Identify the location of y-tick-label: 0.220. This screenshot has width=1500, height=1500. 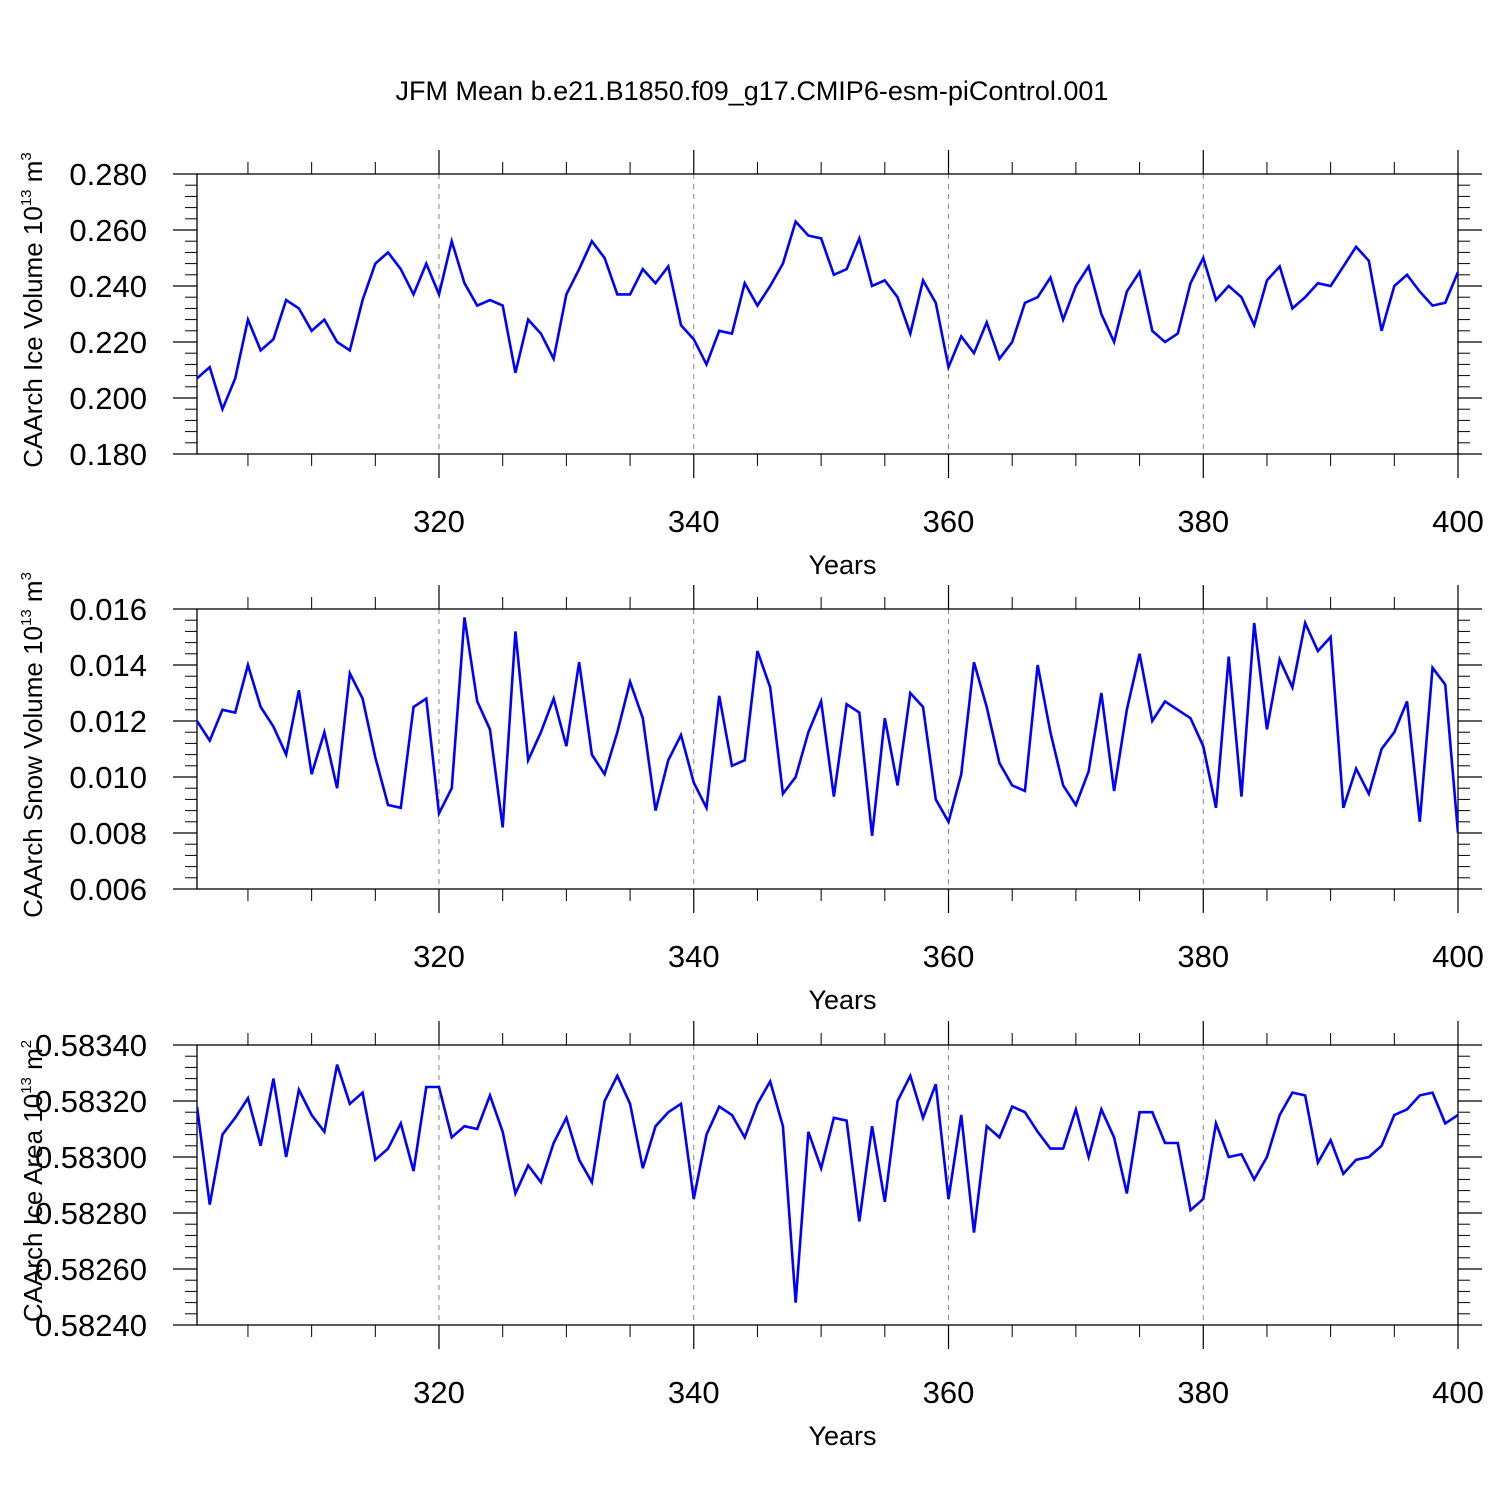
(108, 342).